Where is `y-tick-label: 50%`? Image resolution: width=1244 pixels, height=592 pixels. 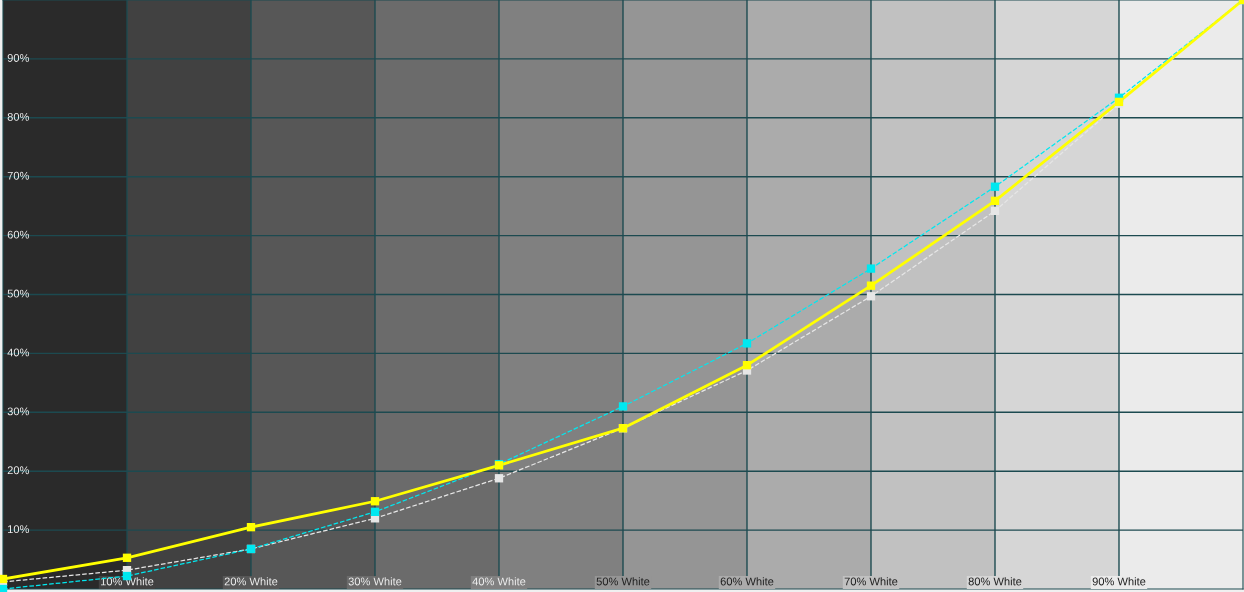
y-tick-label: 50% is located at coordinates (18, 293).